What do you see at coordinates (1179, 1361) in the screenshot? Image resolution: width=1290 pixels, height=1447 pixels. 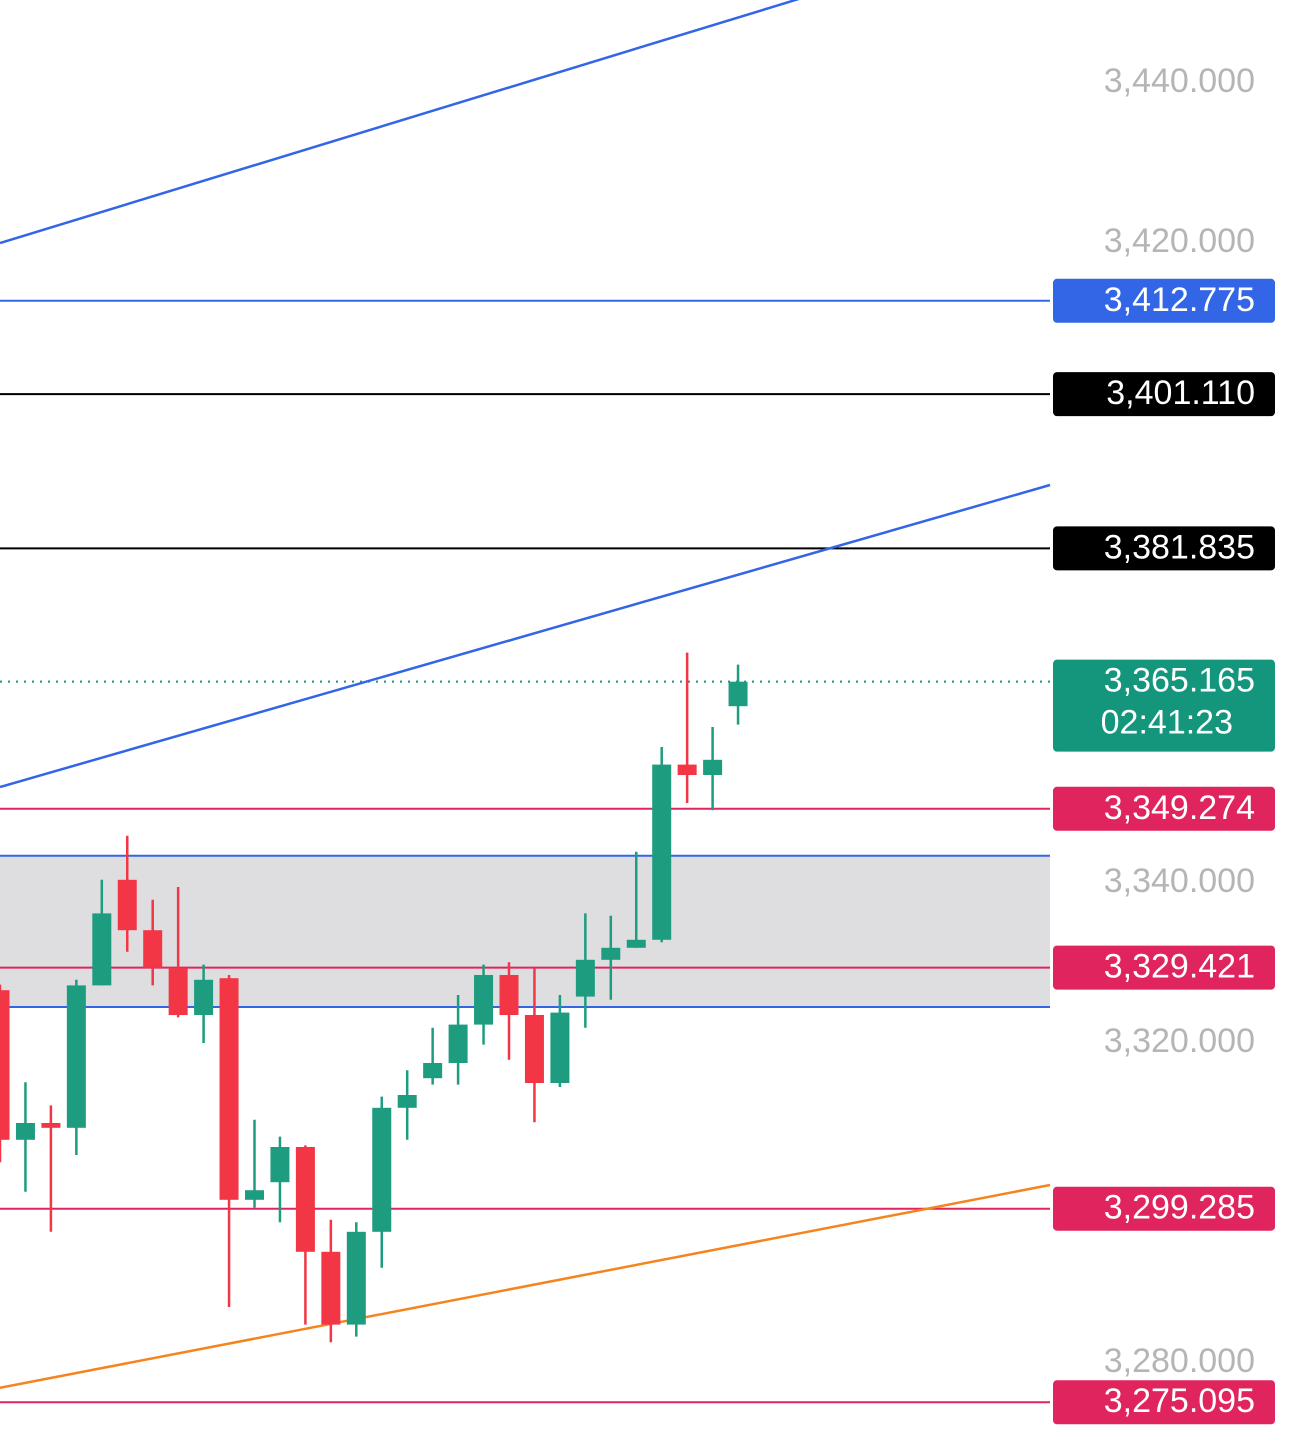 I see `y-tick-label: 3,280.000` at bounding box center [1179, 1361].